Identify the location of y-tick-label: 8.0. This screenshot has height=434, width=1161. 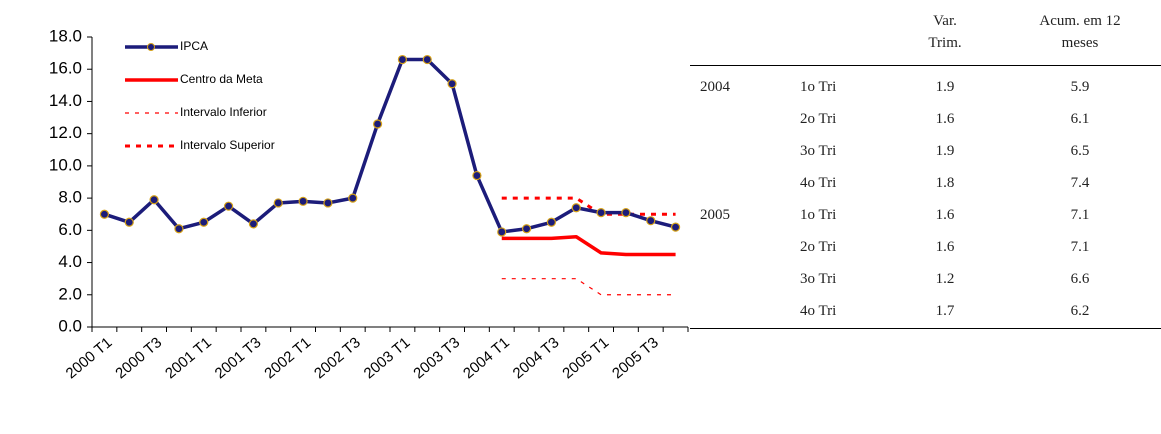
(70, 197).